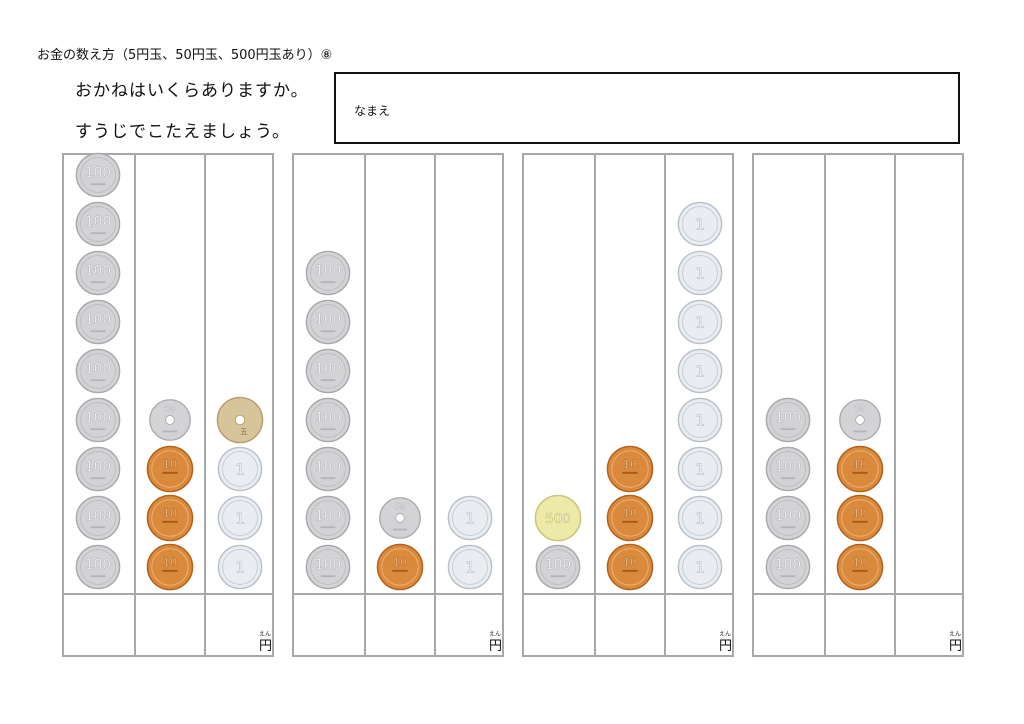 This screenshot has width=1024, height=724. Describe the element at coordinates (244, 431) in the screenshot. I see `svg-text: 五` at that location.